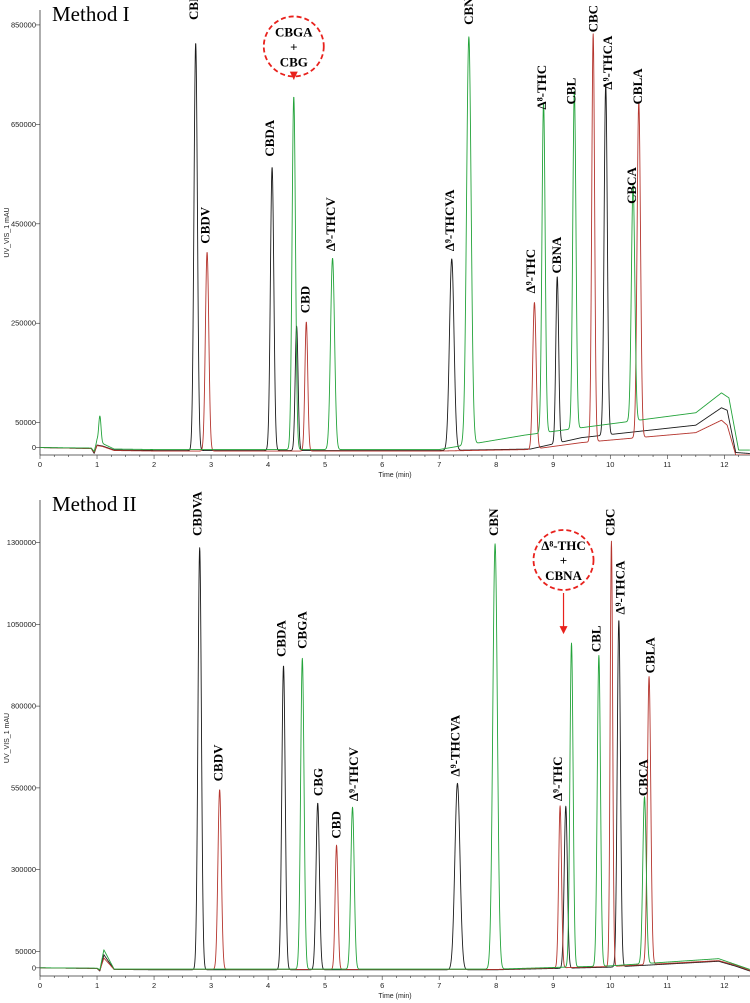  I want to click on callout-text: Δ⁸-THC, so click(563, 545).